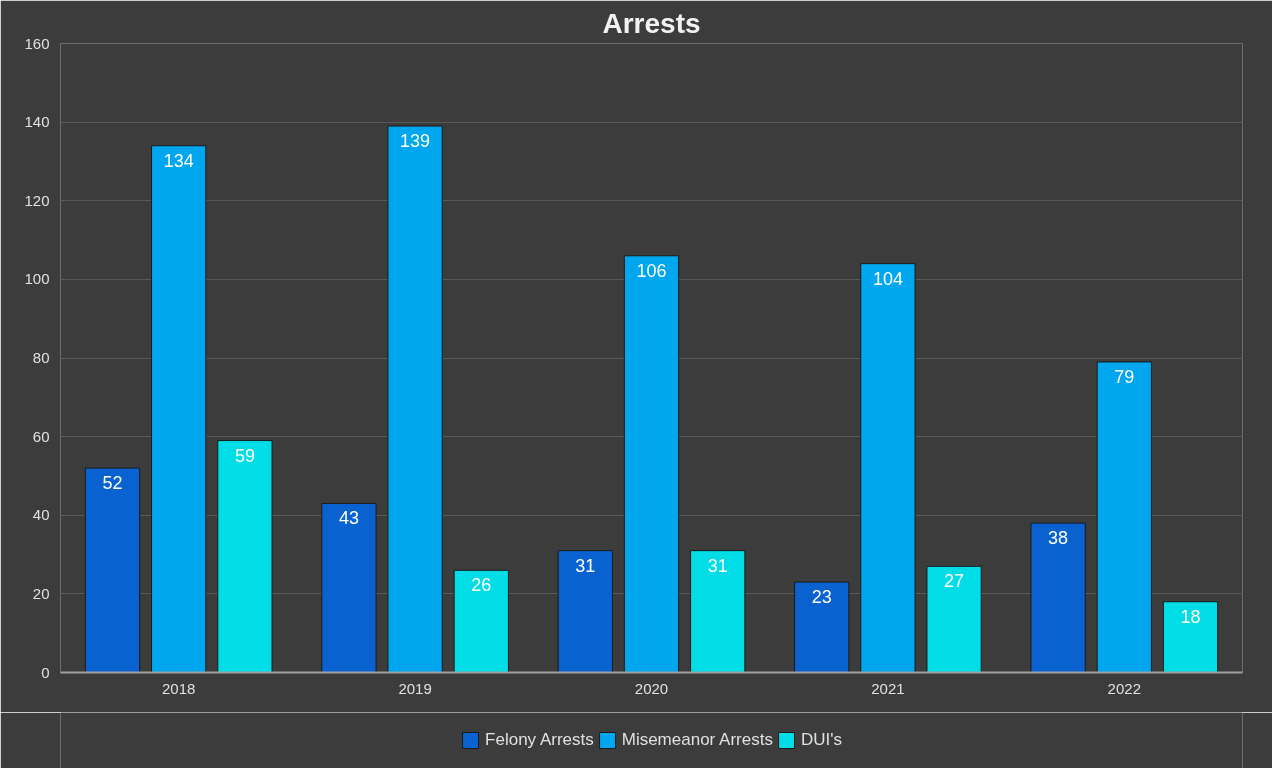 The image size is (1274, 773). I want to click on x-tick-label: 2022, so click(1124, 688).